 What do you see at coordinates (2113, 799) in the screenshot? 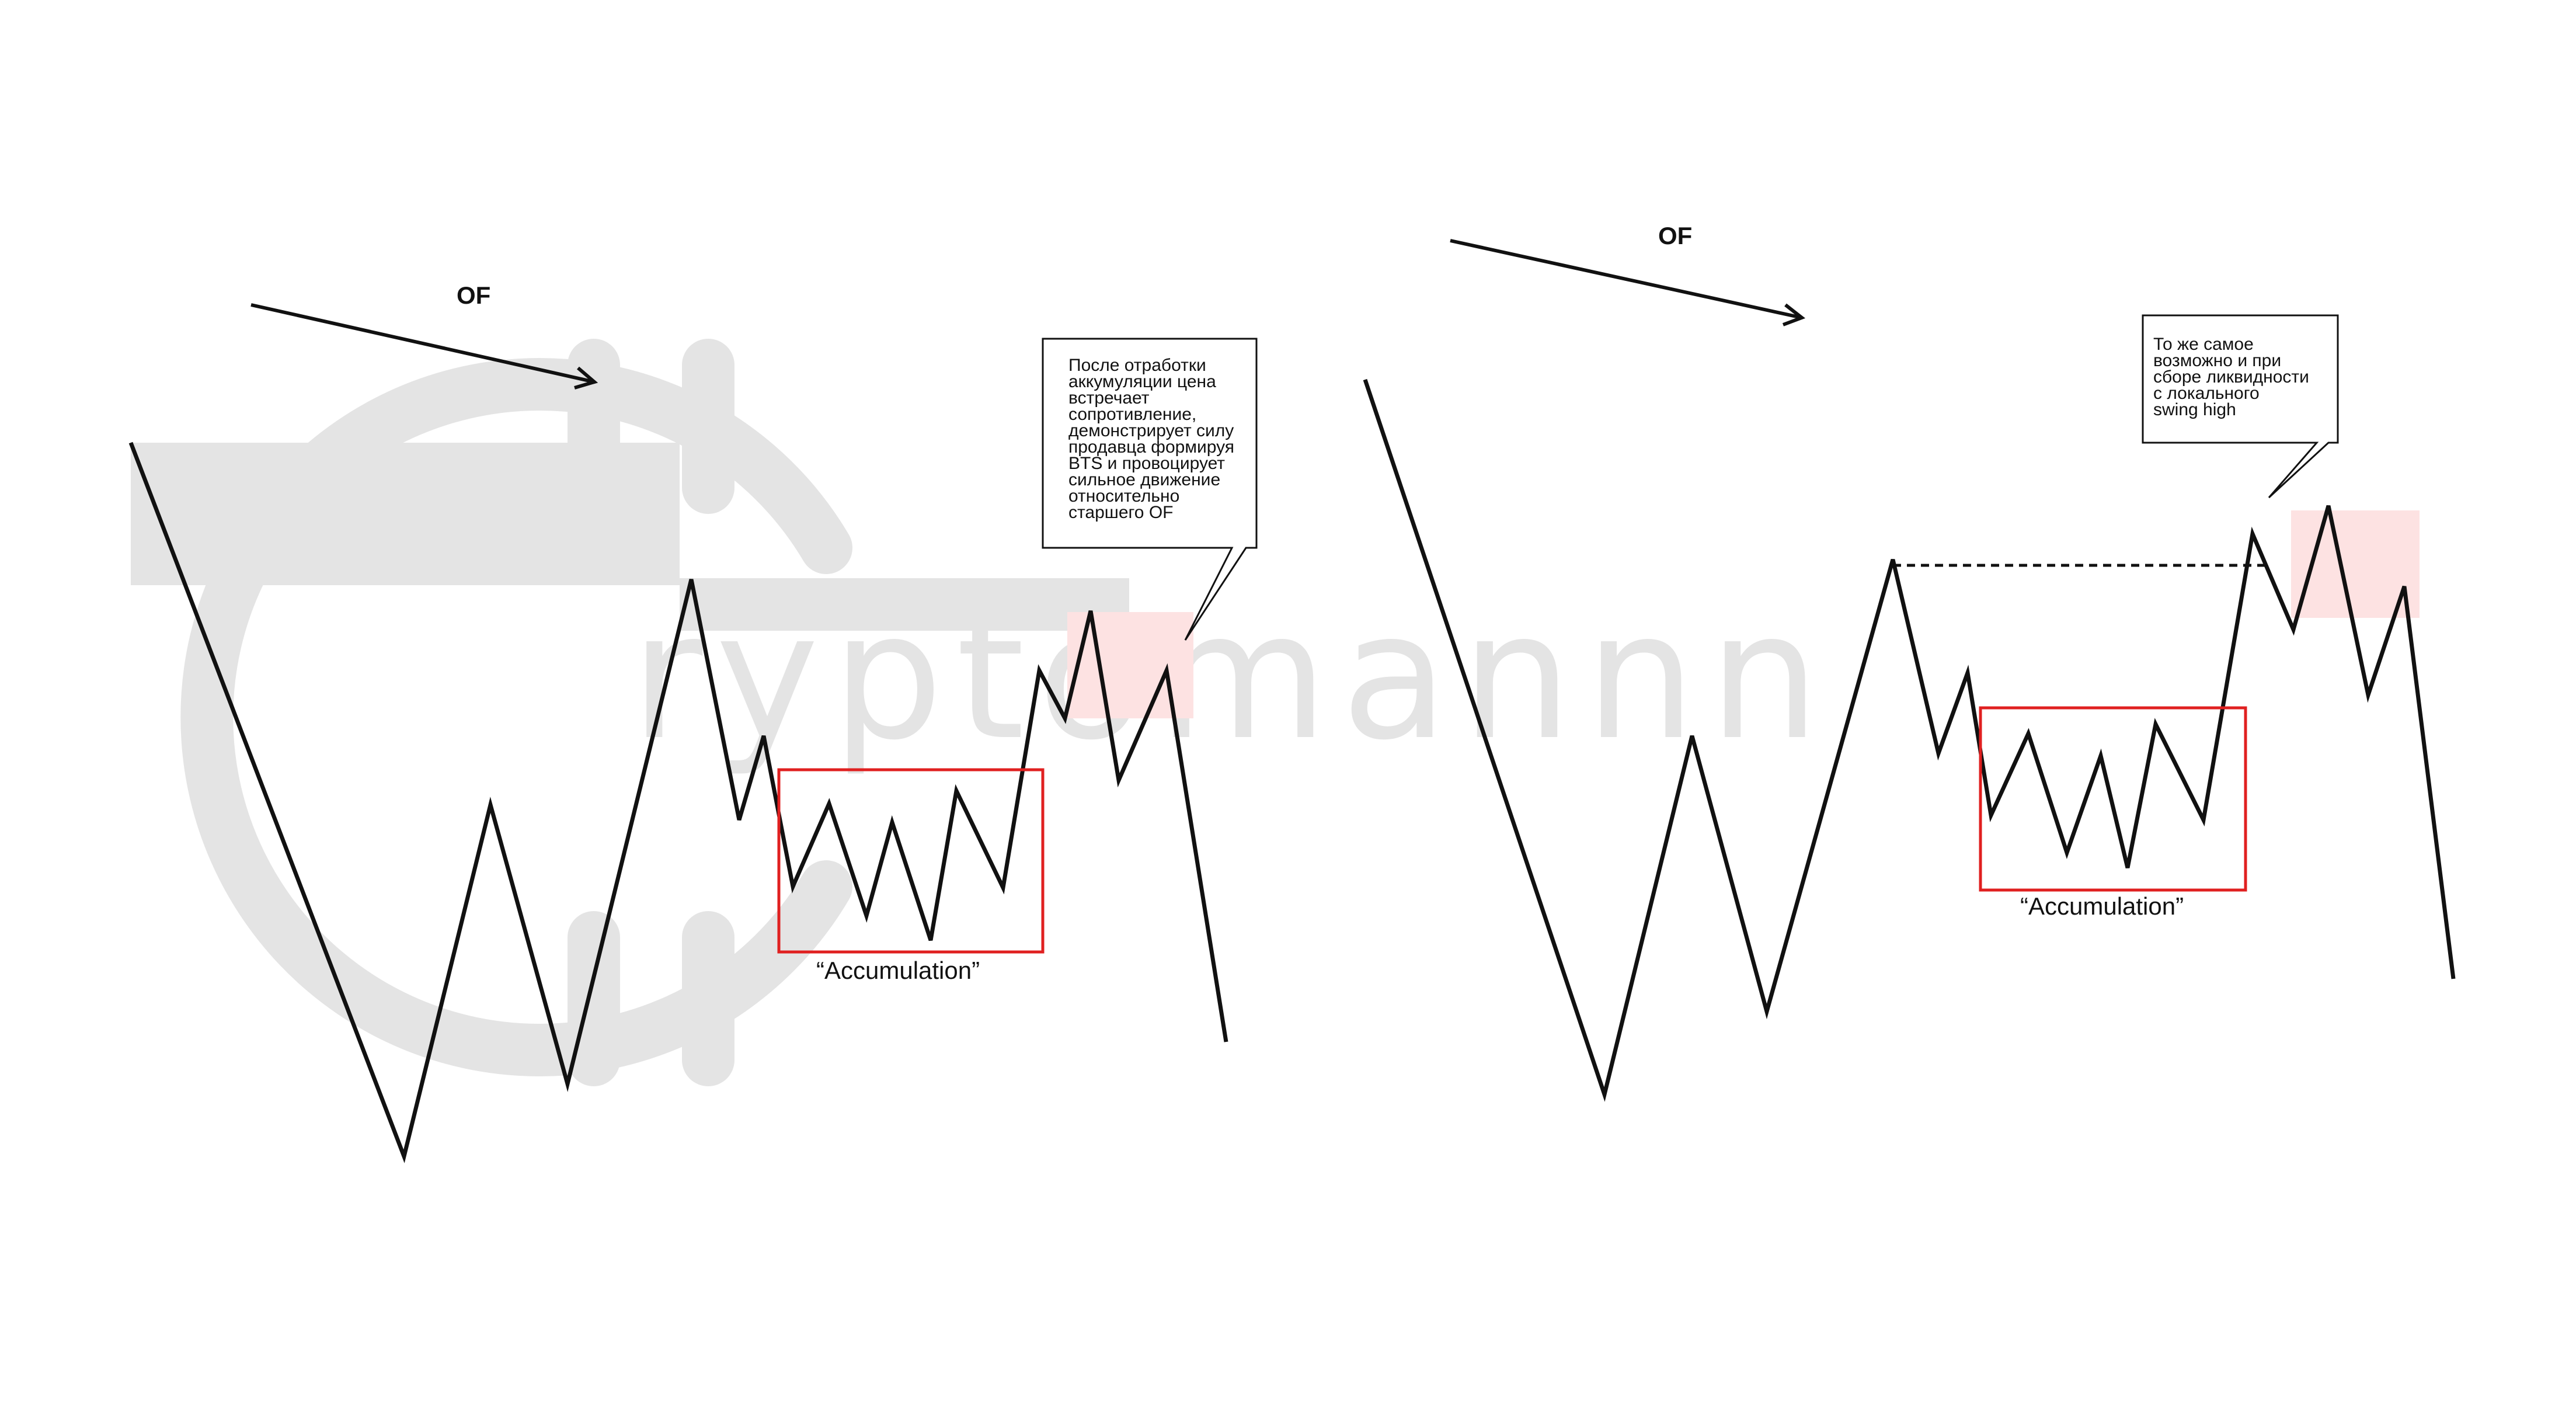
I see `accumulation-box-right` at bounding box center [2113, 799].